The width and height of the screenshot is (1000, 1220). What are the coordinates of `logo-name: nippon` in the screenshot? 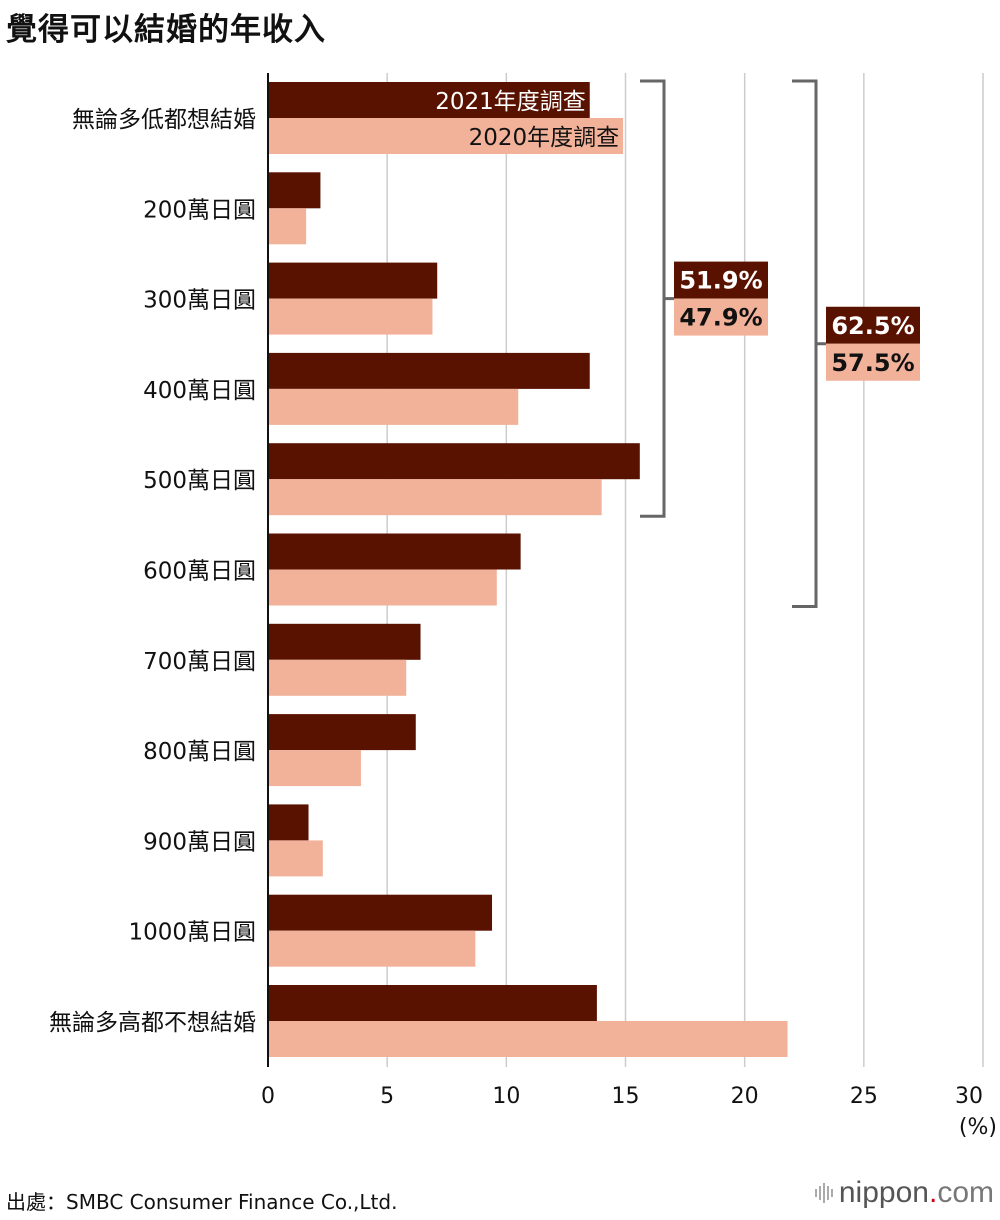 It's located at (883, 1192).